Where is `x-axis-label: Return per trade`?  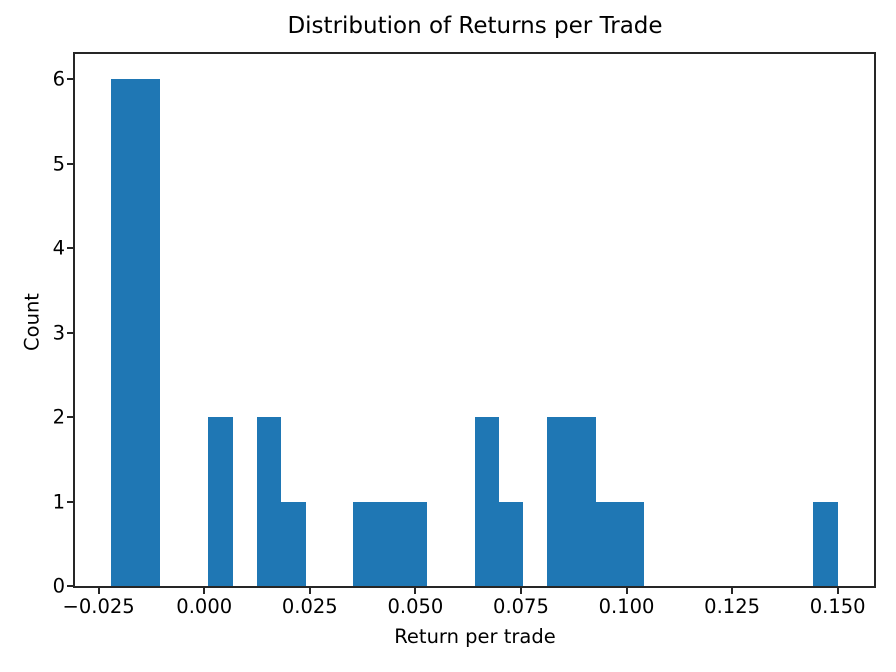 x-axis-label: Return per trade is located at coordinates (475, 636).